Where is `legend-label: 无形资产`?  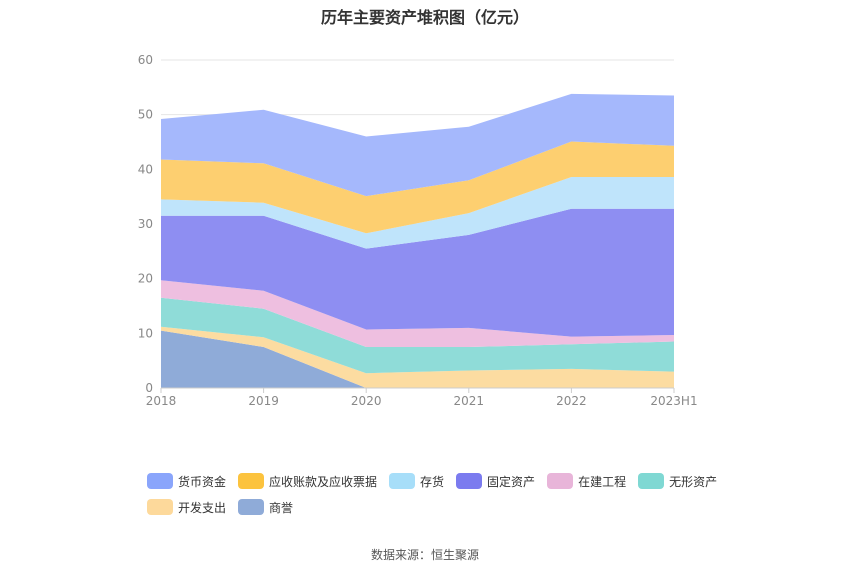 legend-label: 无形资产 is located at coordinates (693, 481).